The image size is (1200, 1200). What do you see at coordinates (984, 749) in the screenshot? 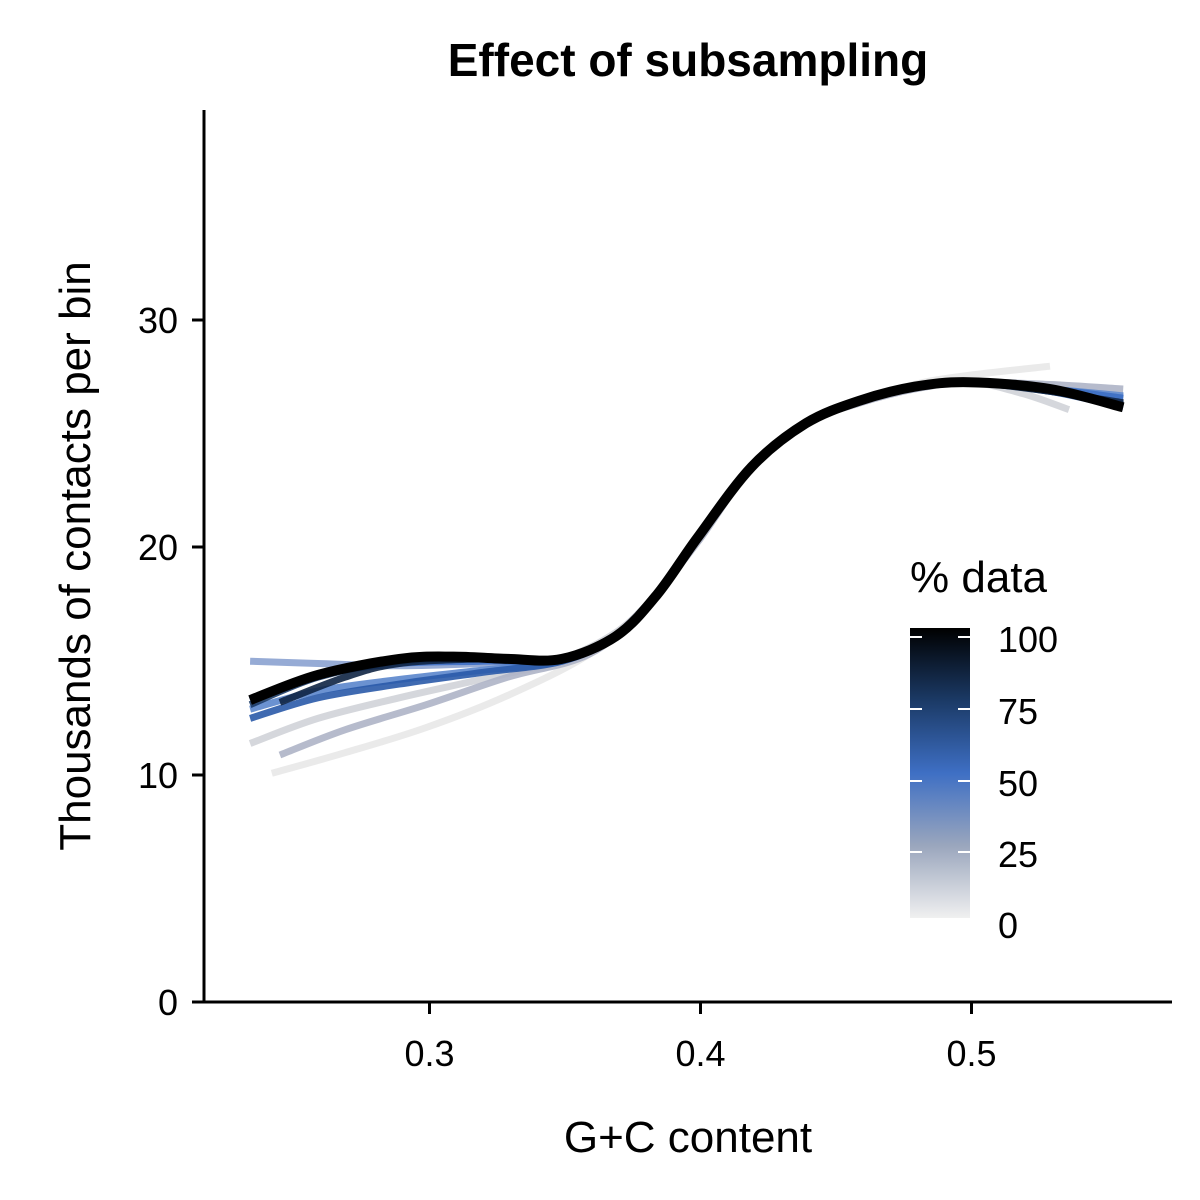
I see `legend: % data 100 75 50 25 0` at bounding box center [984, 749].